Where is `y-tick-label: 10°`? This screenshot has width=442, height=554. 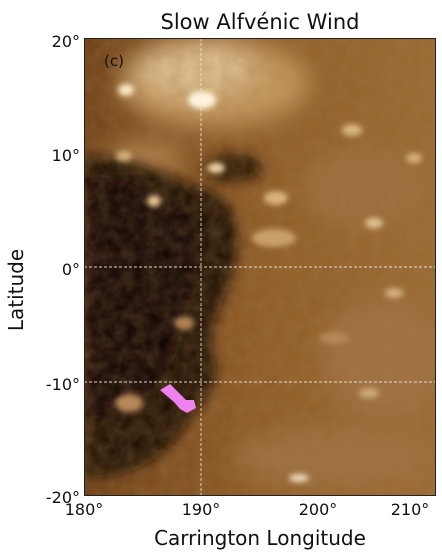 y-tick-label: 10° is located at coordinates (65, 155).